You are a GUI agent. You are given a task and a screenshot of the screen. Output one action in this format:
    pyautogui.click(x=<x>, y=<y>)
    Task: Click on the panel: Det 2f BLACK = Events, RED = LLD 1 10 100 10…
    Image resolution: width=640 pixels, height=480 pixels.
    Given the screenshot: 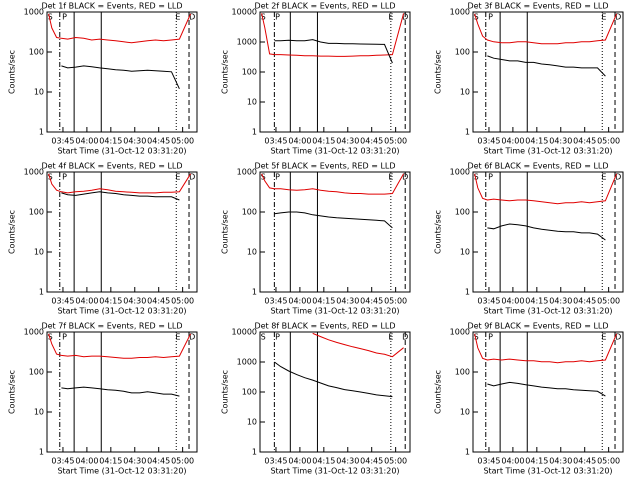 What is the action you would take?
    pyautogui.click(x=316, y=79)
    